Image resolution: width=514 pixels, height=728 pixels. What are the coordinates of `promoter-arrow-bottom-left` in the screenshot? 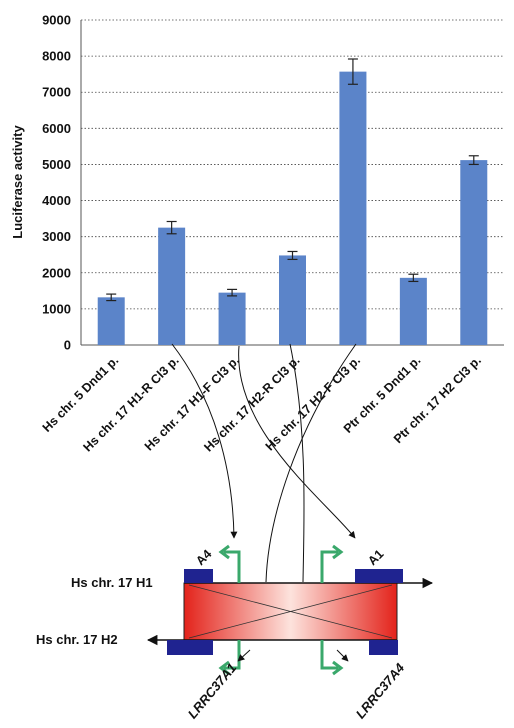 It's located at (232, 655).